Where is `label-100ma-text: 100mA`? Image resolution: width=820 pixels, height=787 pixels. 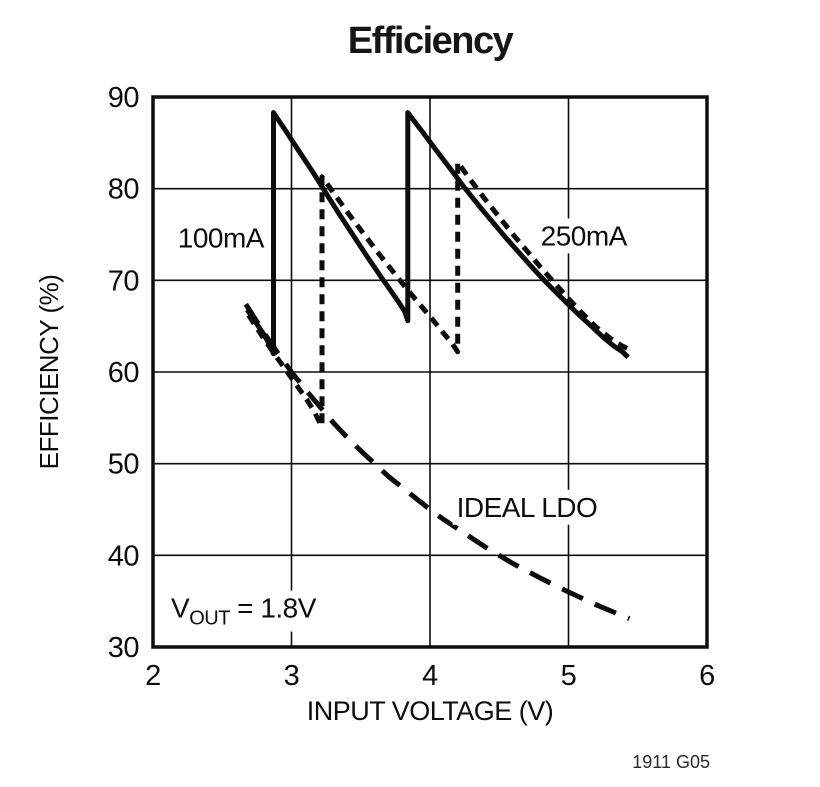
label-100ma-text: 100mA is located at coordinates (221, 237).